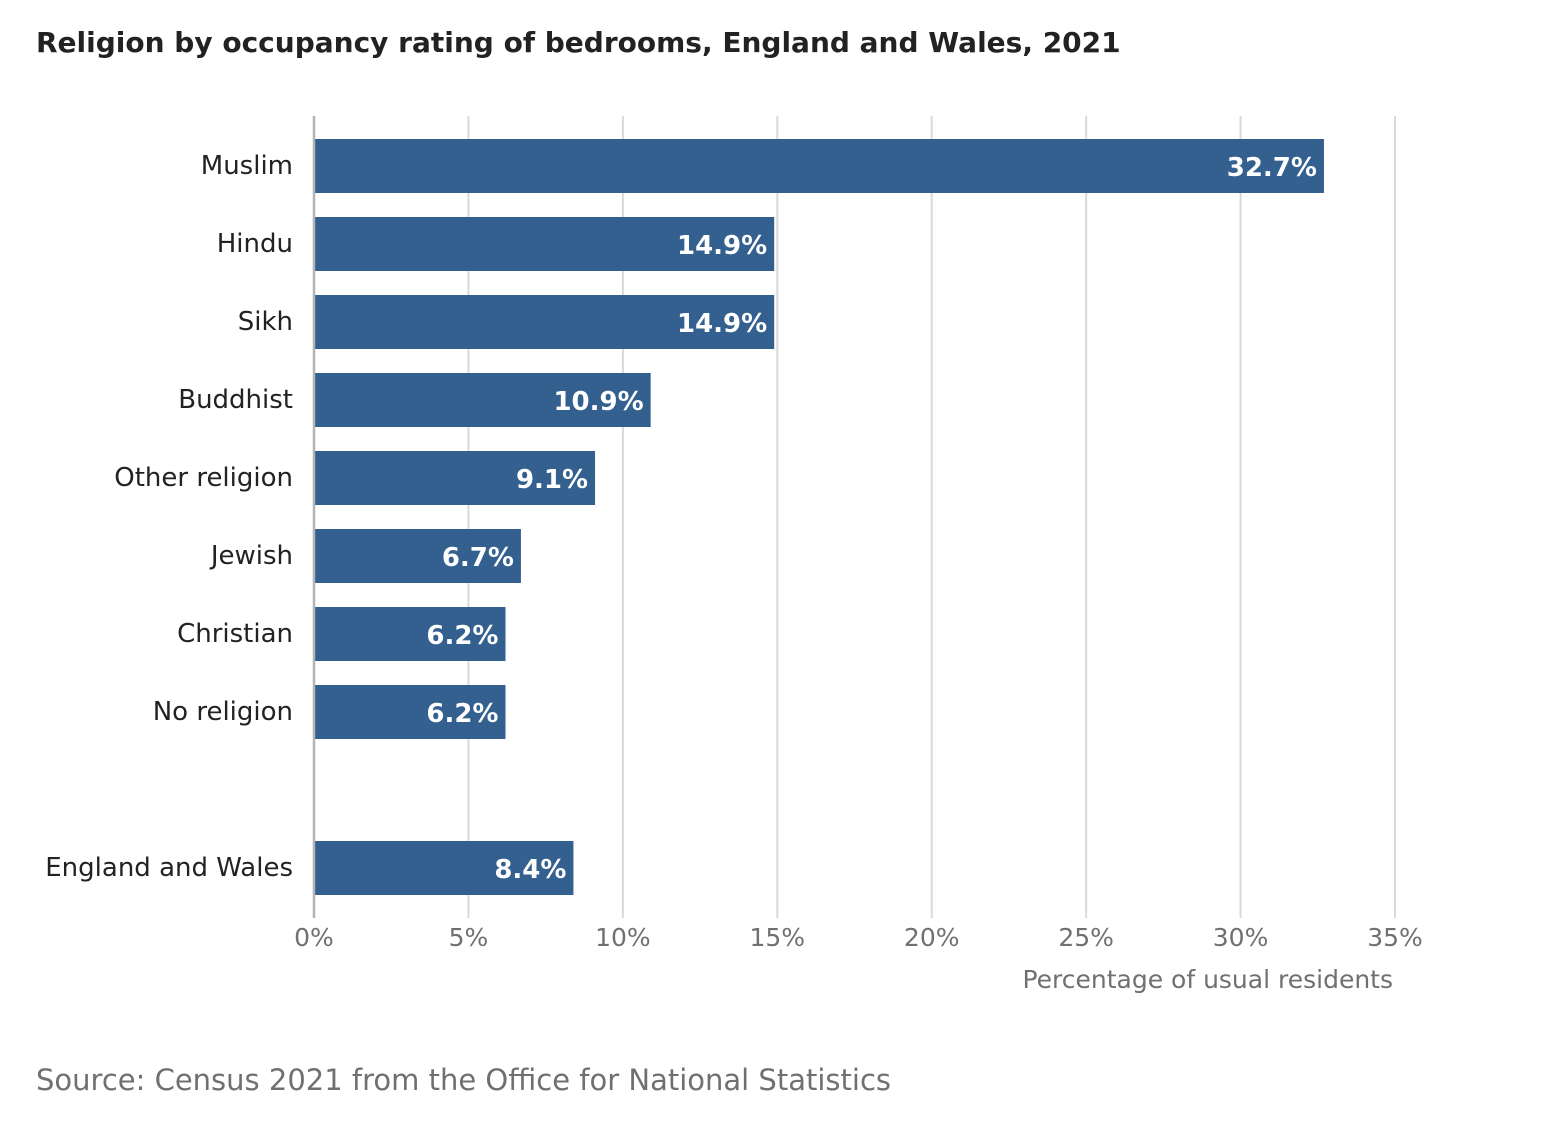 The image size is (1544, 1130). What do you see at coordinates (598, 402) in the screenshot?
I see `bar-value-label: 10.9%` at bounding box center [598, 402].